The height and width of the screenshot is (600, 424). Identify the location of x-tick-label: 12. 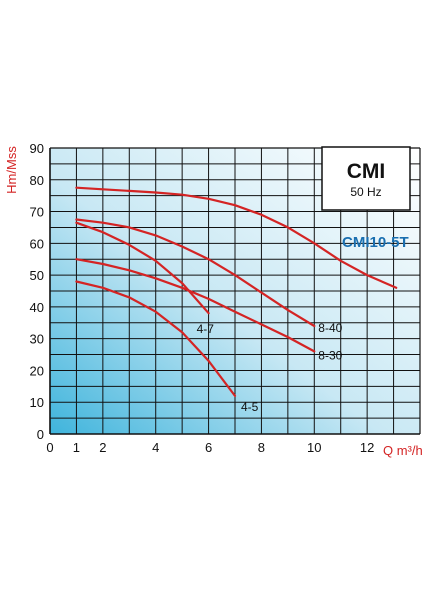
(367, 447).